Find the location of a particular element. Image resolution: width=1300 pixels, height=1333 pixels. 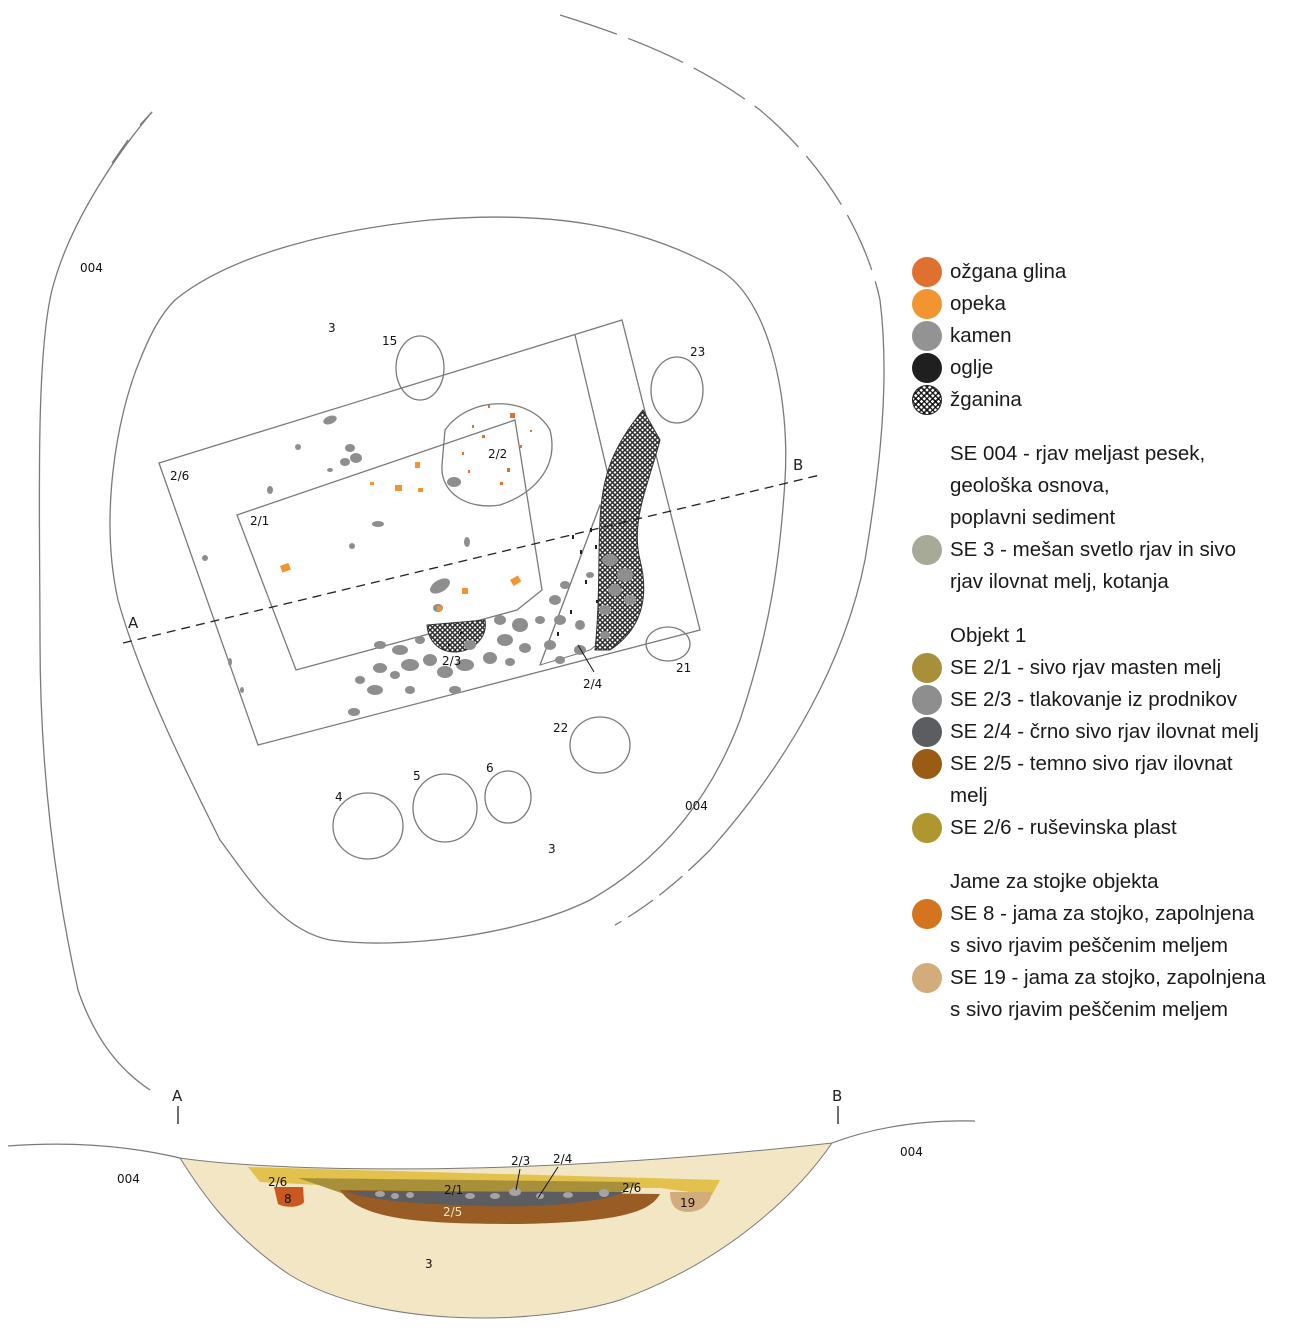

symbol-label: kamen is located at coordinates (981, 335).